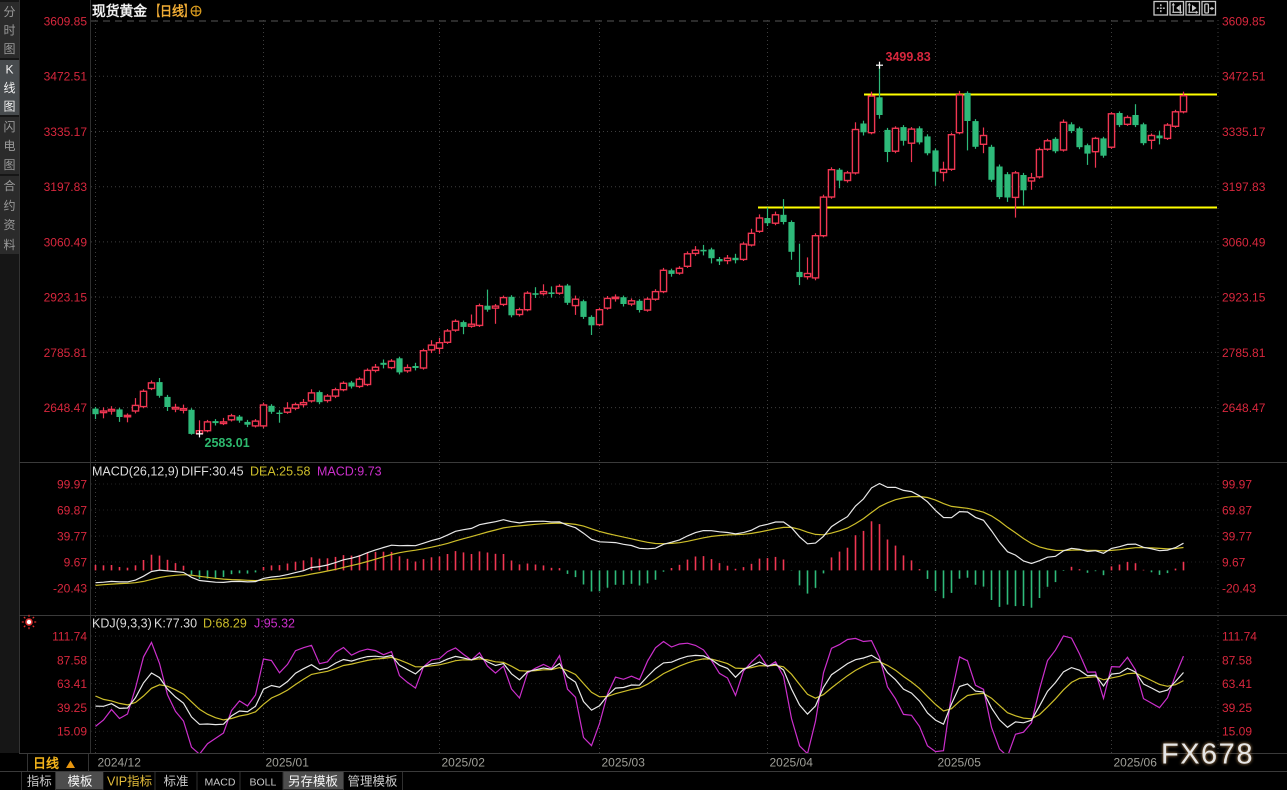  I want to click on svg-text: 2025/06, so click(1136, 763).